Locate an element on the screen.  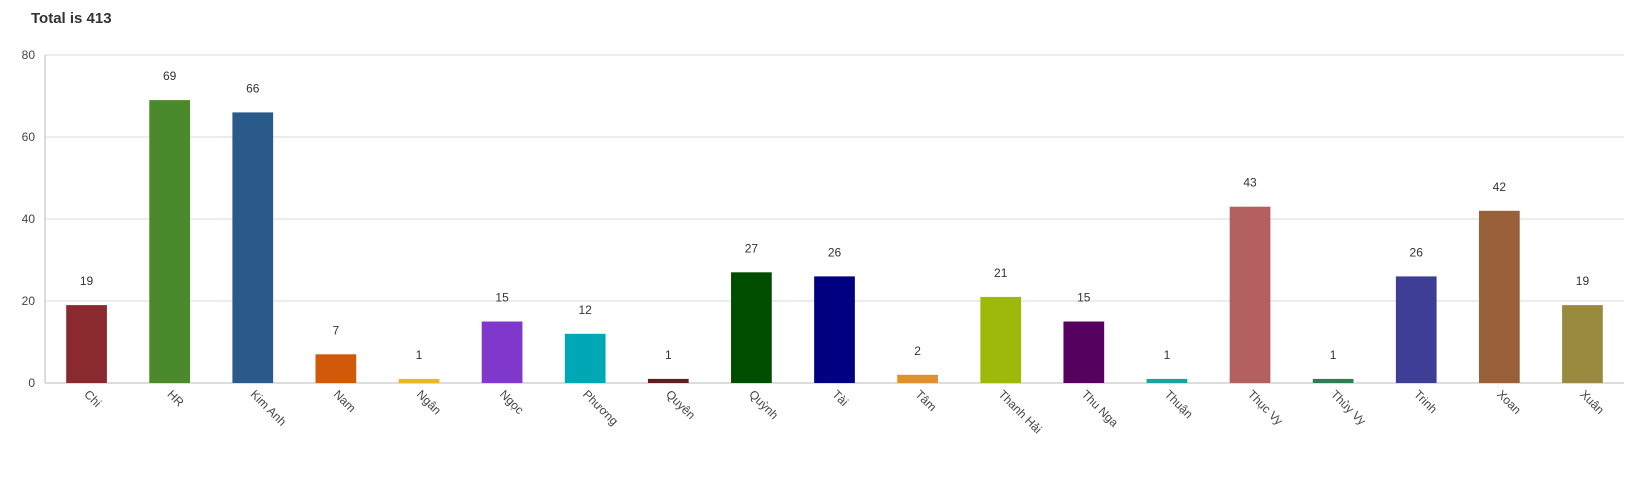
data-label: 7 is located at coordinates (336, 330).